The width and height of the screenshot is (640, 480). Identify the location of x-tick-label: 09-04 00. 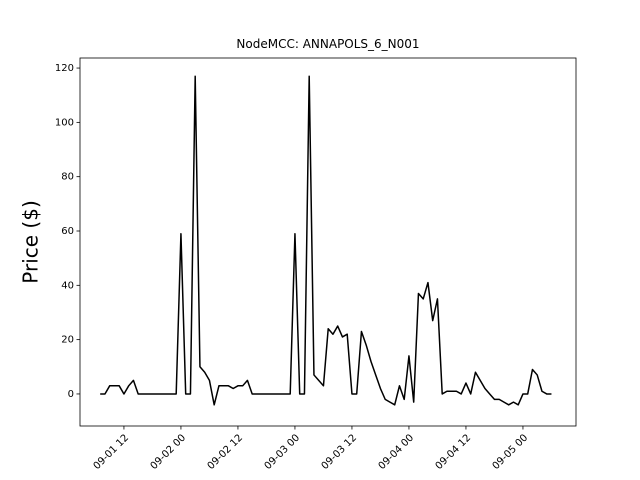
(397, 452).